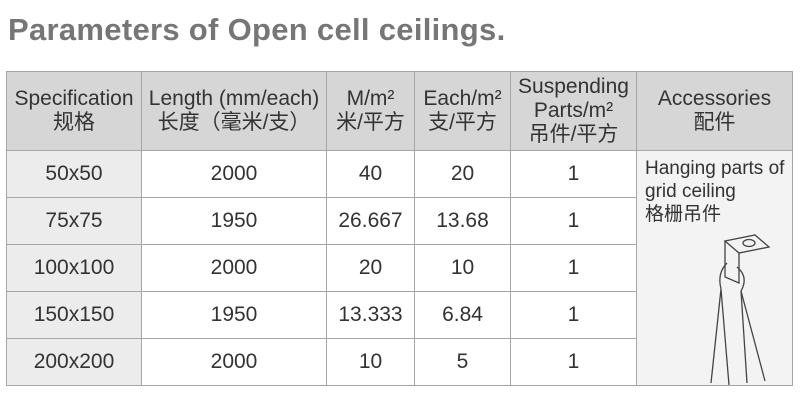 The image size is (800, 408). Describe the element at coordinates (714, 122) in the screenshot. I see `header-line: 配件` at that location.